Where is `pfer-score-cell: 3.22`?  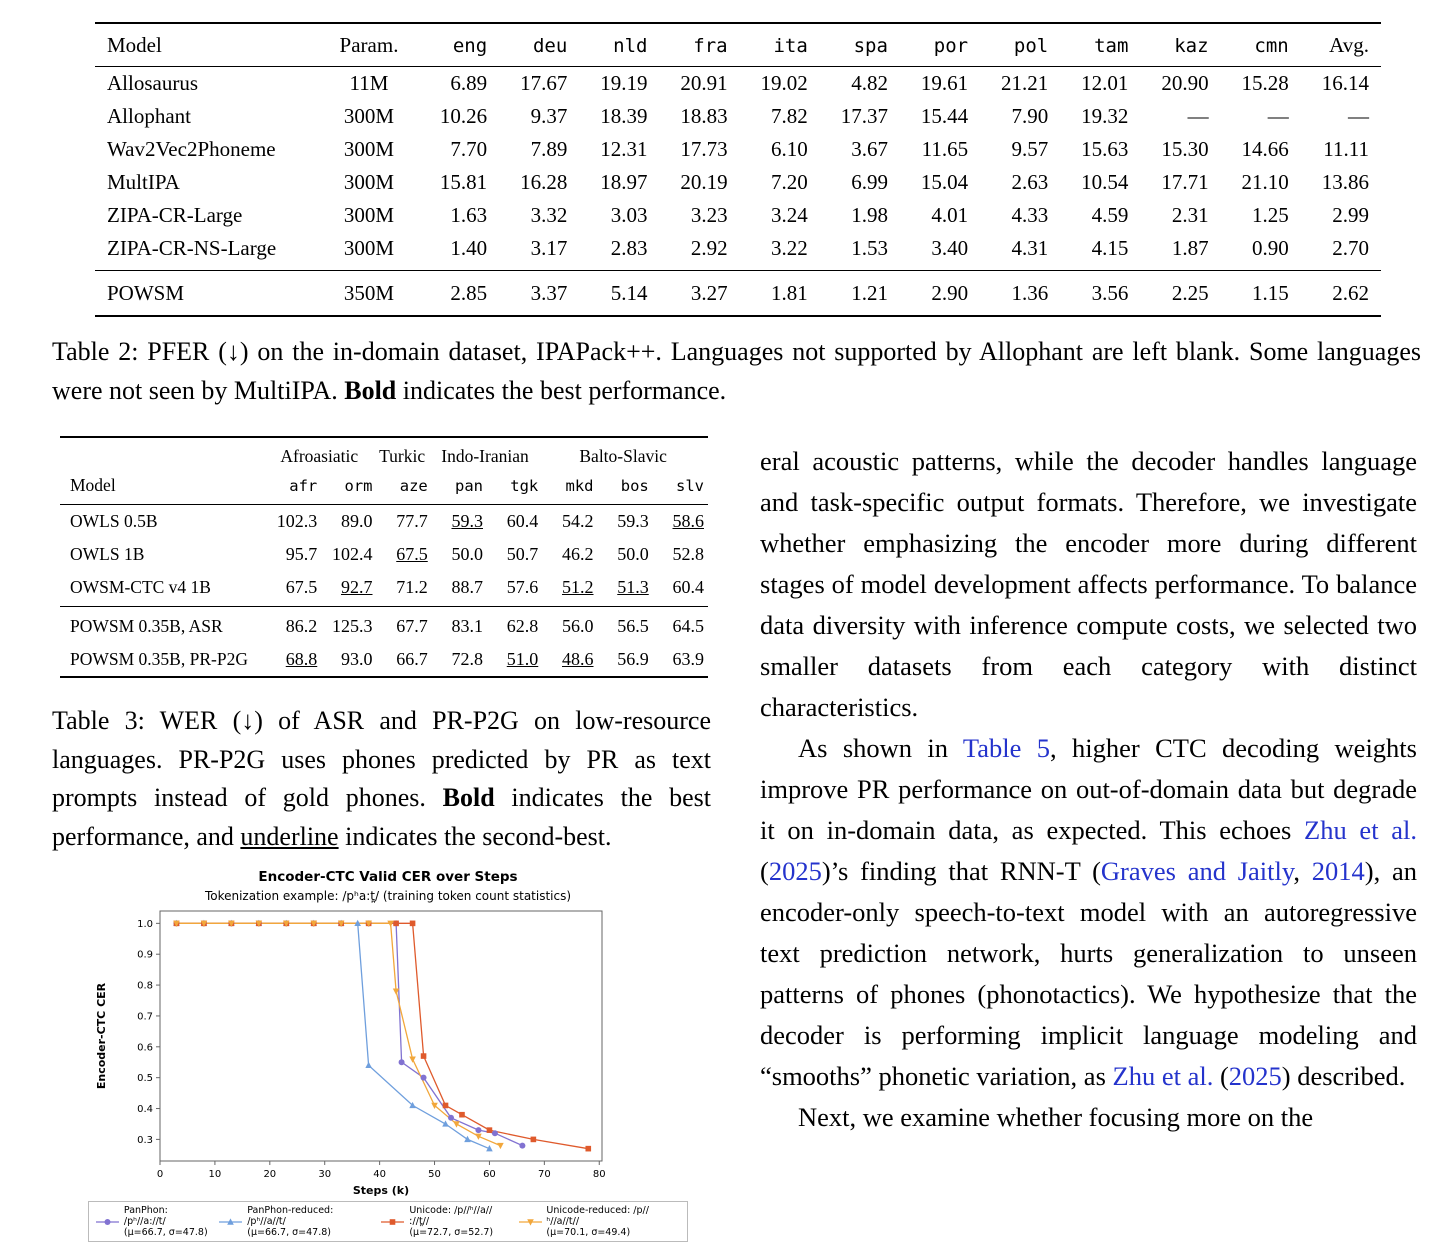 pfer-score-cell: 3.22 is located at coordinates (789, 248).